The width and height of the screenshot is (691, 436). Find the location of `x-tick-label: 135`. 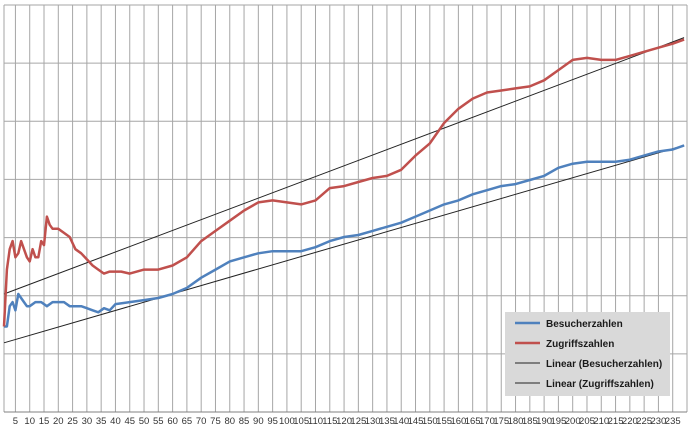

x-tick-label: 135 is located at coordinates (387, 421).